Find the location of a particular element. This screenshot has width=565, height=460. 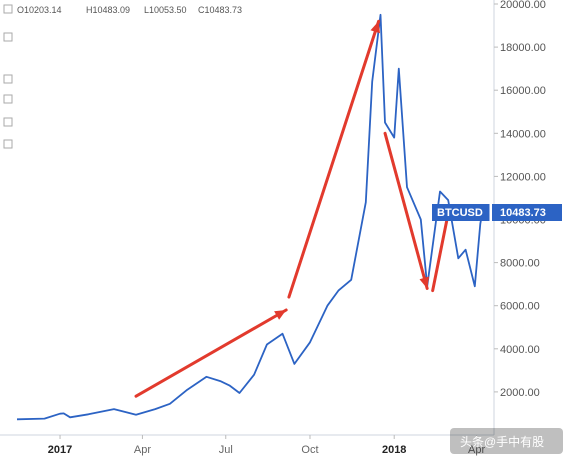

ohlc-high: H10483.09 is located at coordinates (108, 10).